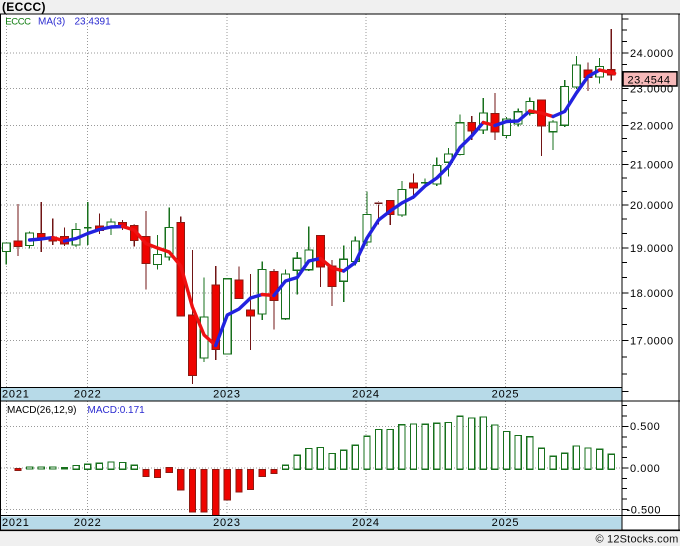 This screenshot has height=546, width=680. What do you see at coordinates (652, 342) in the screenshot?
I see `svg-text: 17.0000` at bounding box center [652, 342].